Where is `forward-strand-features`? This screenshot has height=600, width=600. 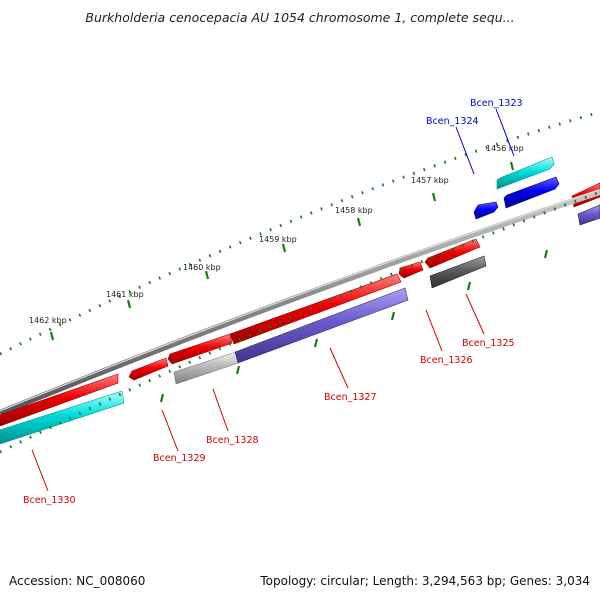 forward-strand-features is located at coordinates (536, 188).